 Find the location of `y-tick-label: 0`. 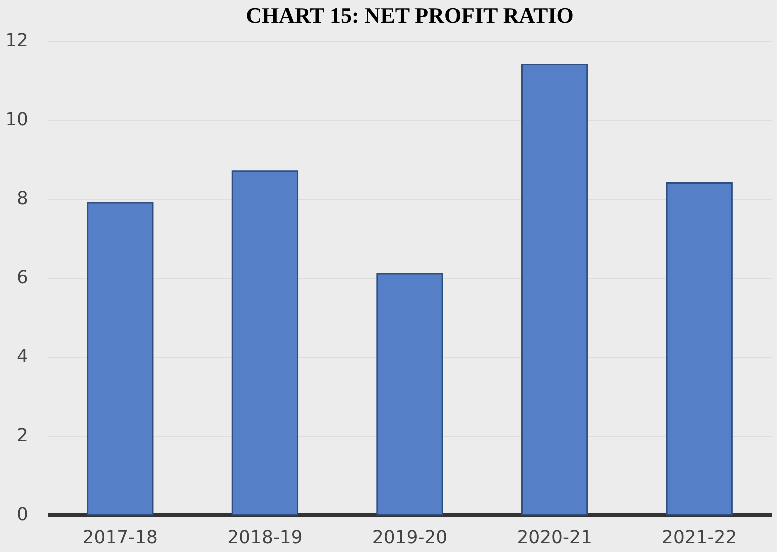

y-tick-label: 0 is located at coordinates (22, 515).